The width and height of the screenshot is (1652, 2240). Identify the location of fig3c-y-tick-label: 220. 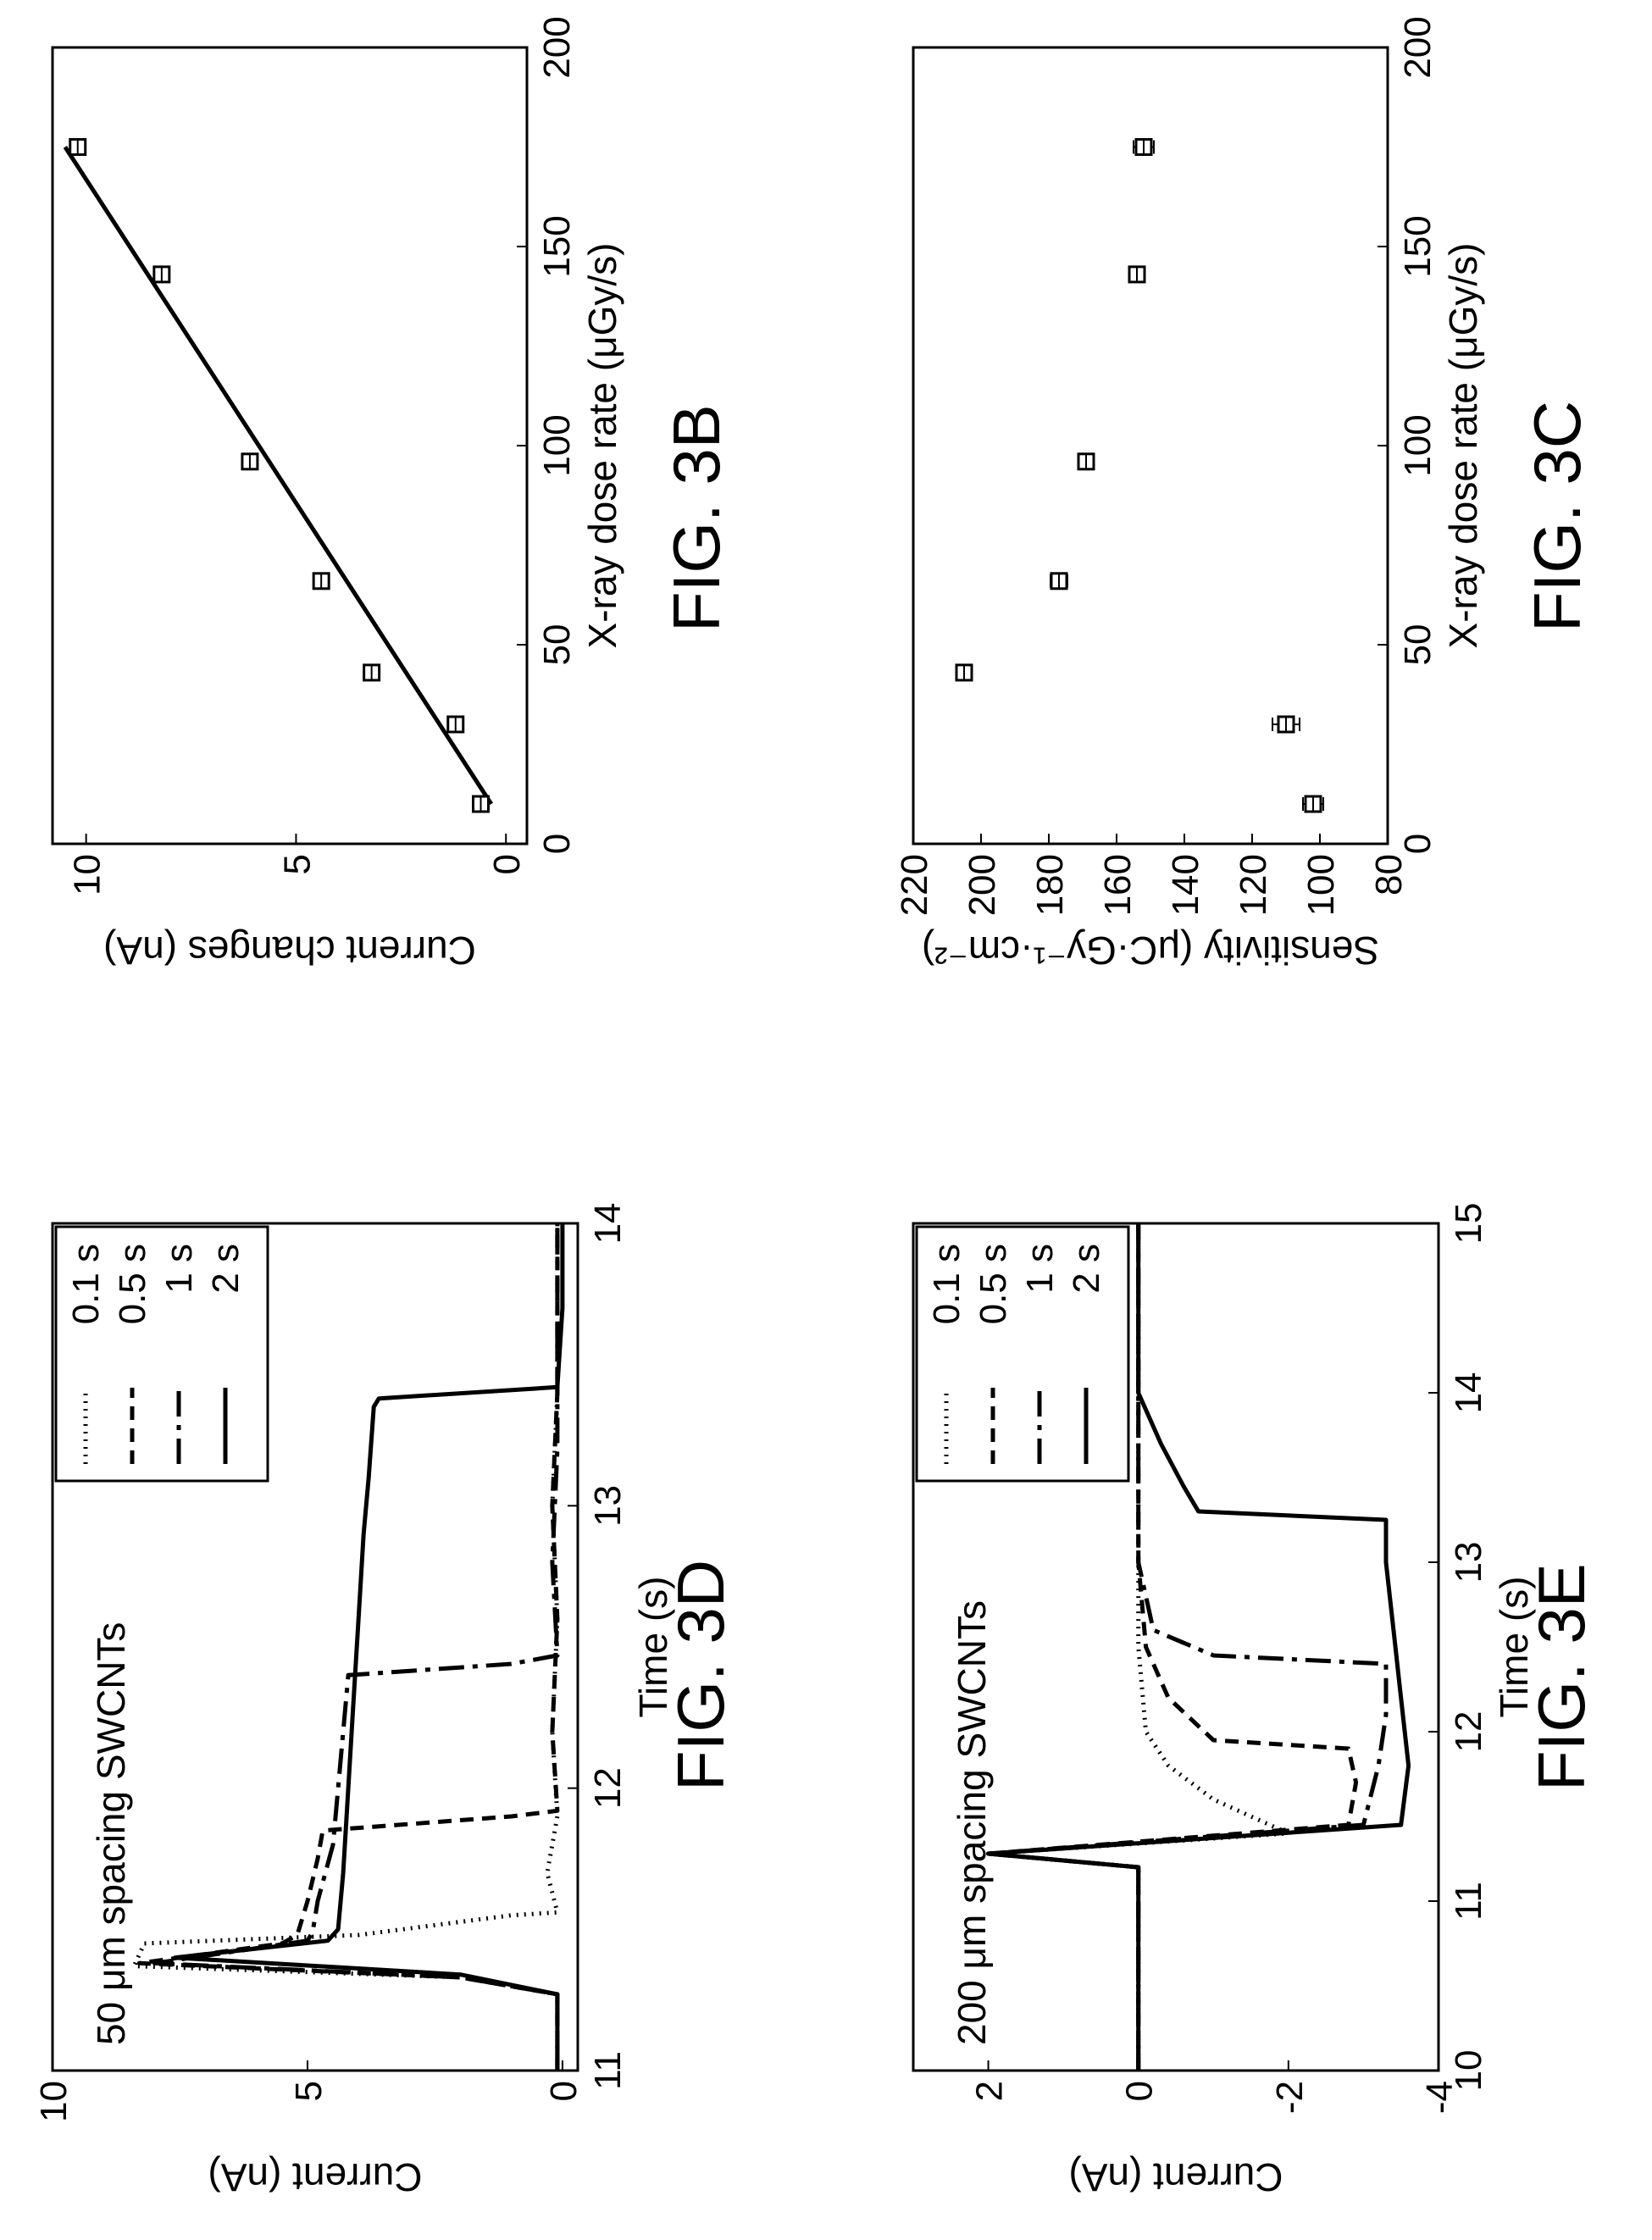
(915, 885).